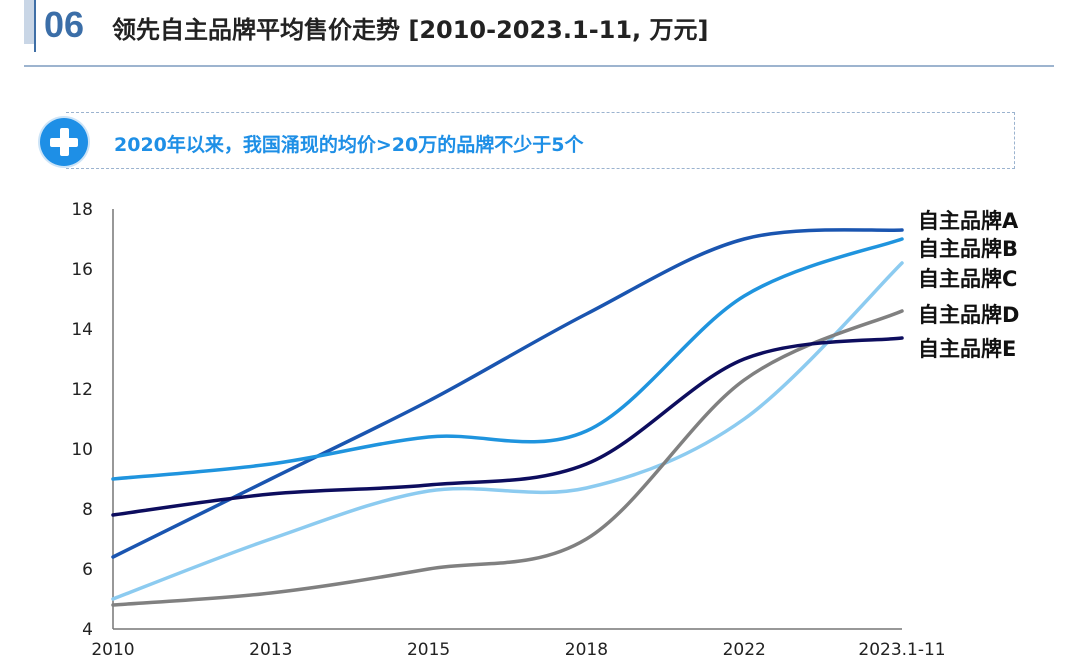 This screenshot has height=669, width=1080. What do you see at coordinates (64, 142) in the screenshot?
I see `plus-icon` at bounding box center [64, 142].